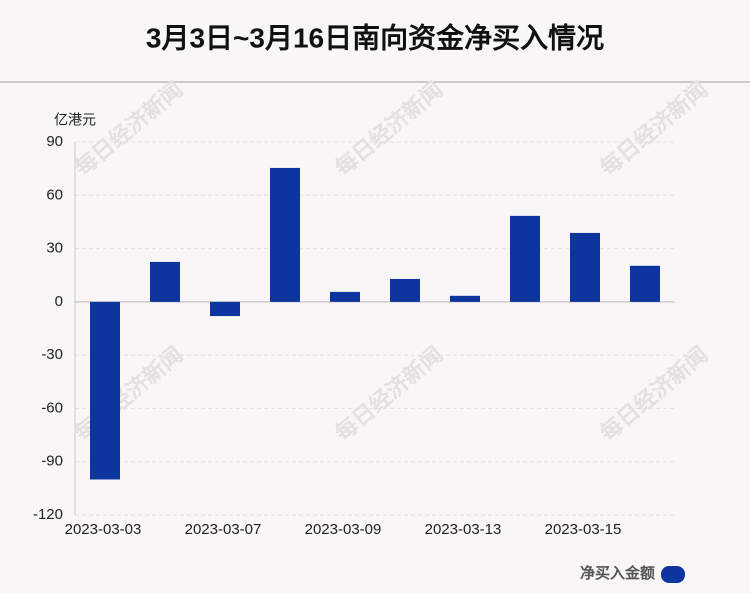 This screenshot has width=750, height=593. What do you see at coordinates (583, 529) in the screenshot?
I see `x-tick-label: 2023-03-15` at bounding box center [583, 529].